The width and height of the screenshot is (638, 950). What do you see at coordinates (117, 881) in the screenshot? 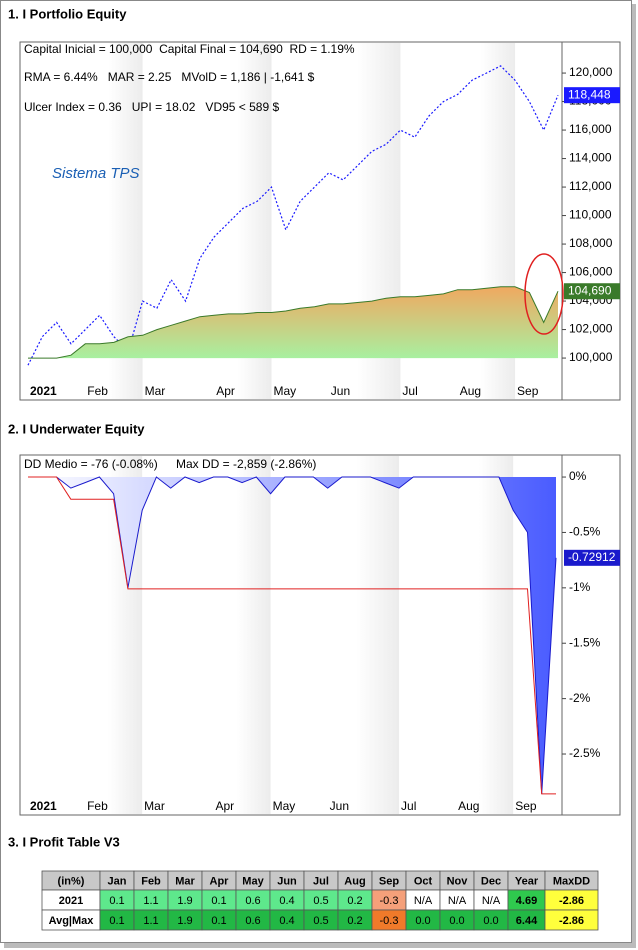
I see `table-cell-text: Jan` at bounding box center [117, 881].